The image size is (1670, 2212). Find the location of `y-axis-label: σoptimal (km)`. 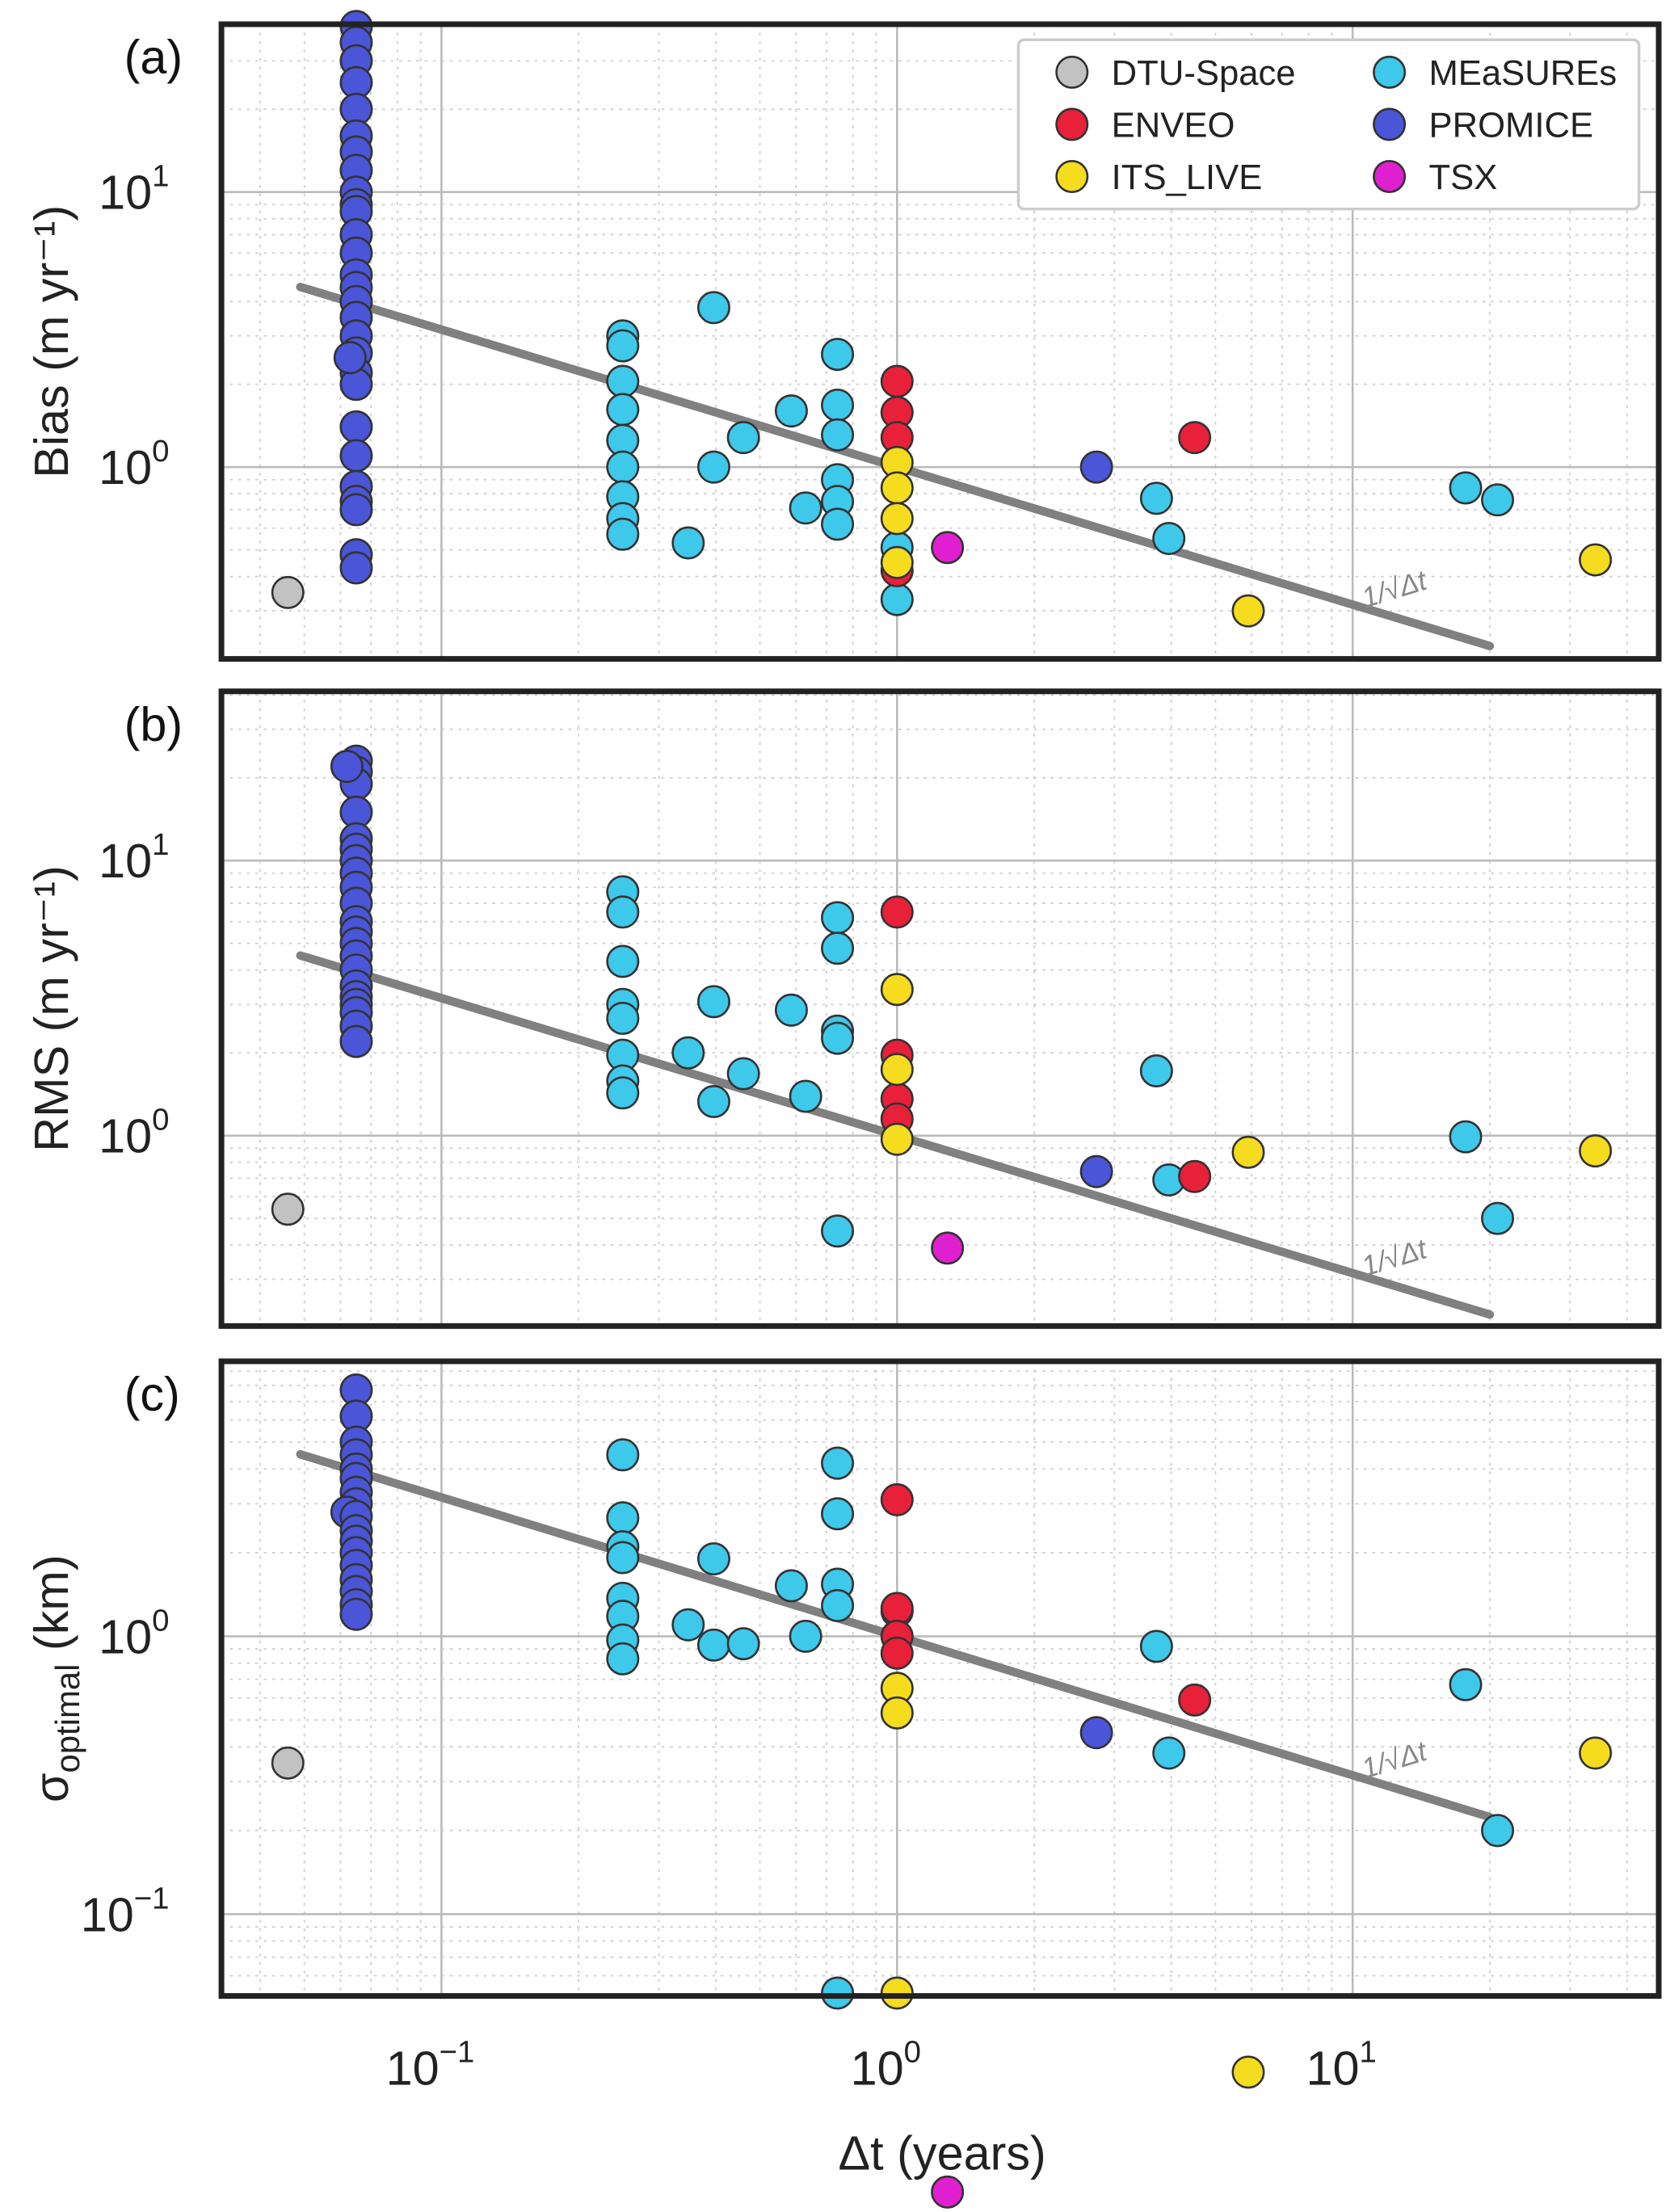

y-axis-label: σoptimal (km) is located at coordinates (55, 1678).